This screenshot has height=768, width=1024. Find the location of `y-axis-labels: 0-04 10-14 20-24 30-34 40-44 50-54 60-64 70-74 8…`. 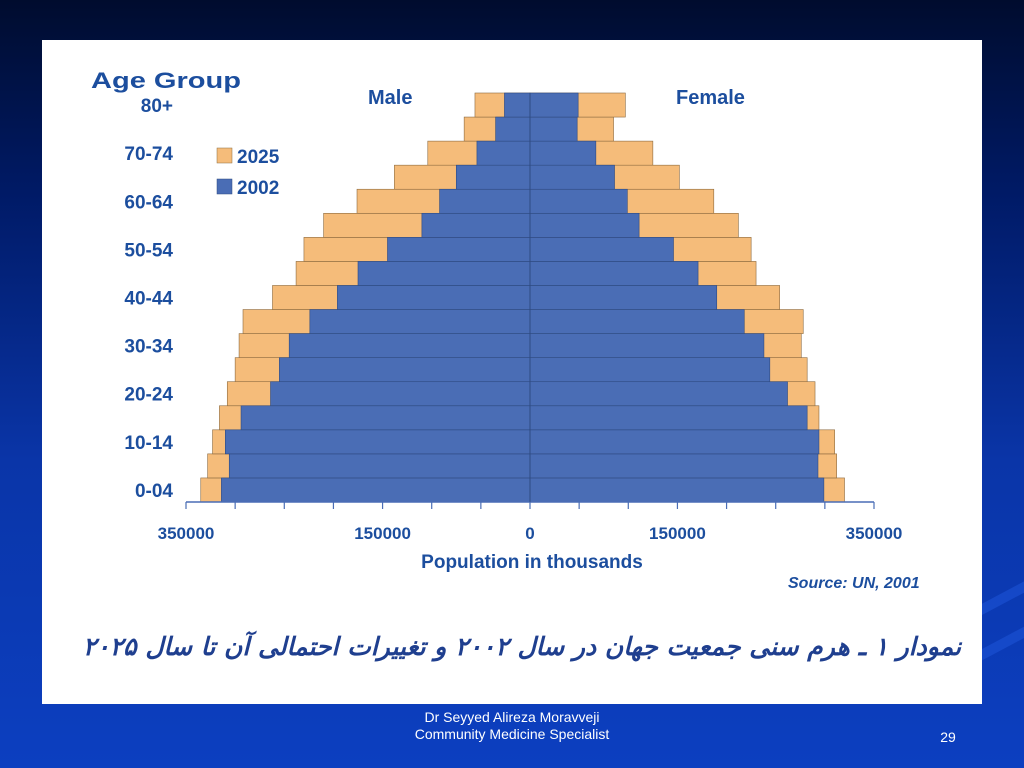

y-axis-labels: 0-04 10-14 20-24 30-34 40-44 50-54 60-64 70-74 8… is located at coordinates (148, 299).